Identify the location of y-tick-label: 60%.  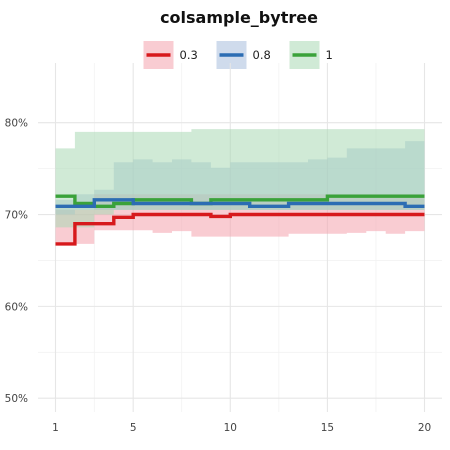
(16, 307).